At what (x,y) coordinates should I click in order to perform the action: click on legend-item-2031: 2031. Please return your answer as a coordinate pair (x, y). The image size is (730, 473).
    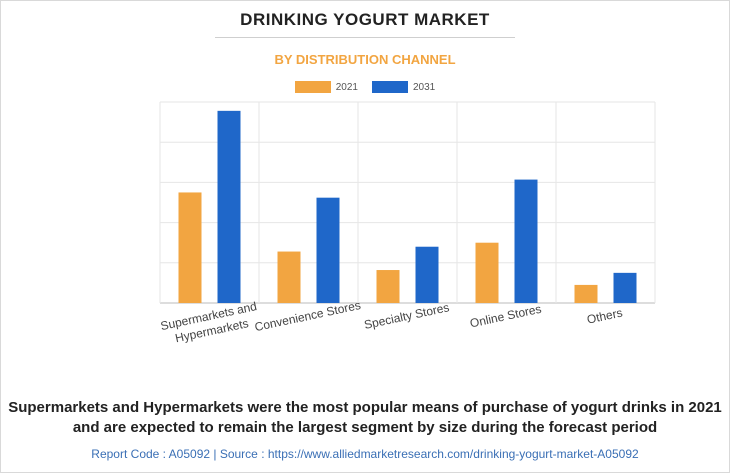
    Looking at the image, I should click on (403, 87).